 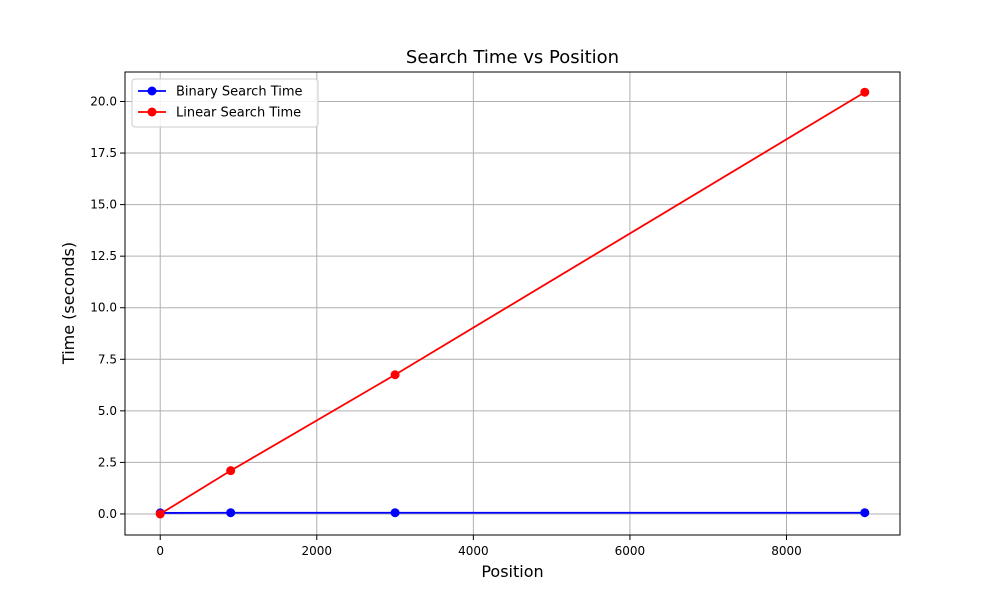 What do you see at coordinates (103, 256) in the screenshot?
I see `y-tick-label: 12.5` at bounding box center [103, 256].